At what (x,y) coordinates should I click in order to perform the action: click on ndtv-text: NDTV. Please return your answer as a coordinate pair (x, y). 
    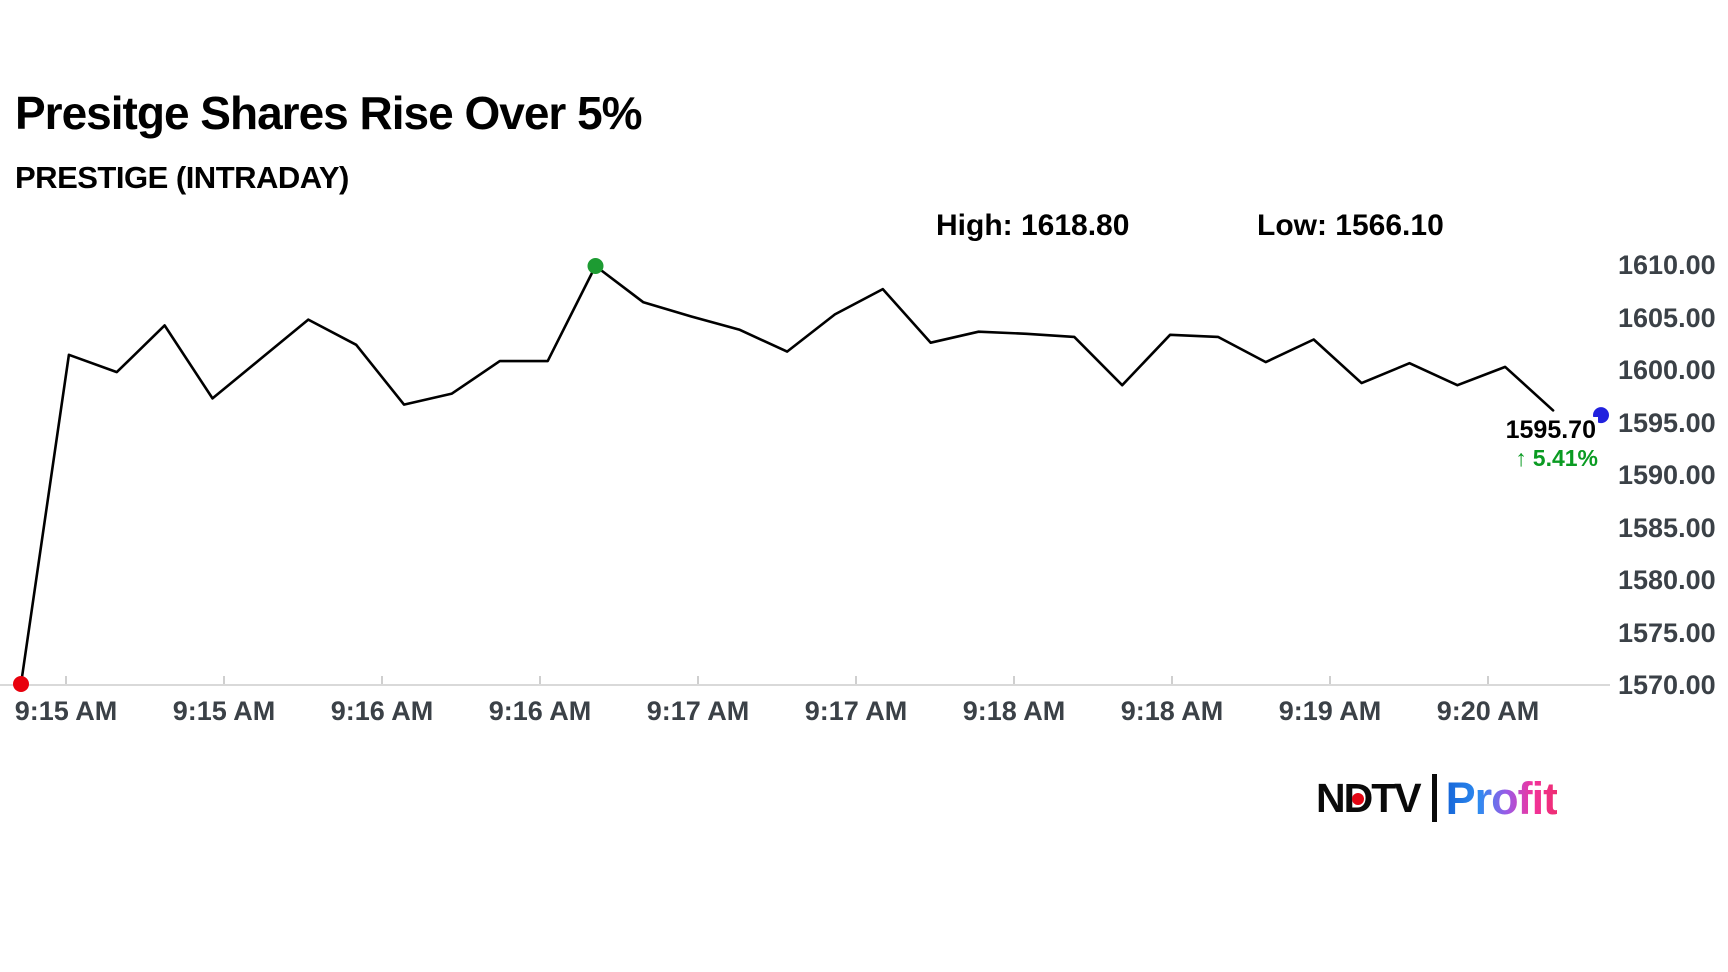
    Looking at the image, I should click on (1369, 797).